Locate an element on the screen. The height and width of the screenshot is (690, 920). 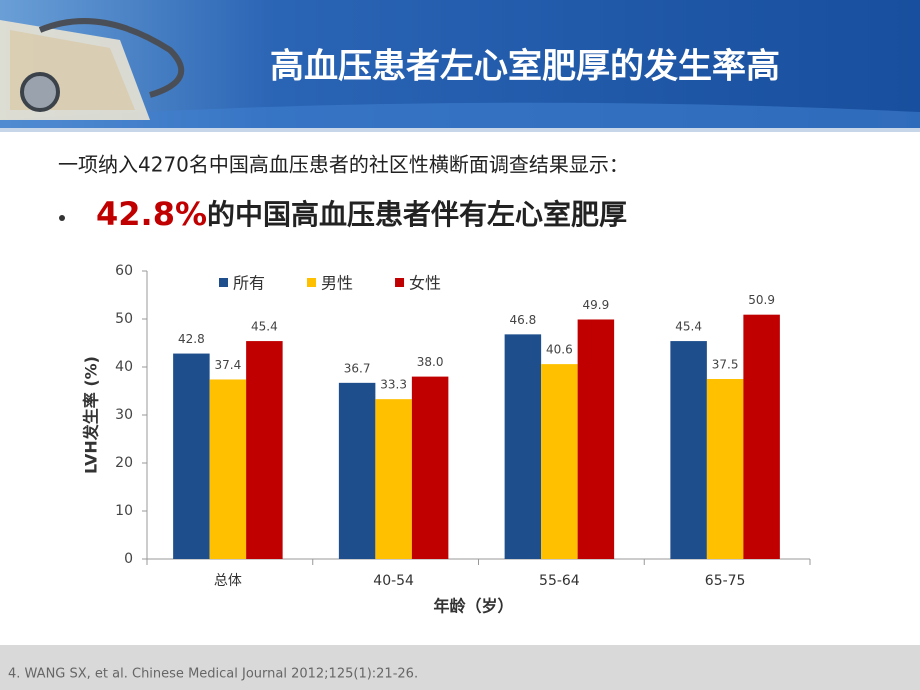
y-axis-title: LVH发生率 (%) is located at coordinates (91, 415).